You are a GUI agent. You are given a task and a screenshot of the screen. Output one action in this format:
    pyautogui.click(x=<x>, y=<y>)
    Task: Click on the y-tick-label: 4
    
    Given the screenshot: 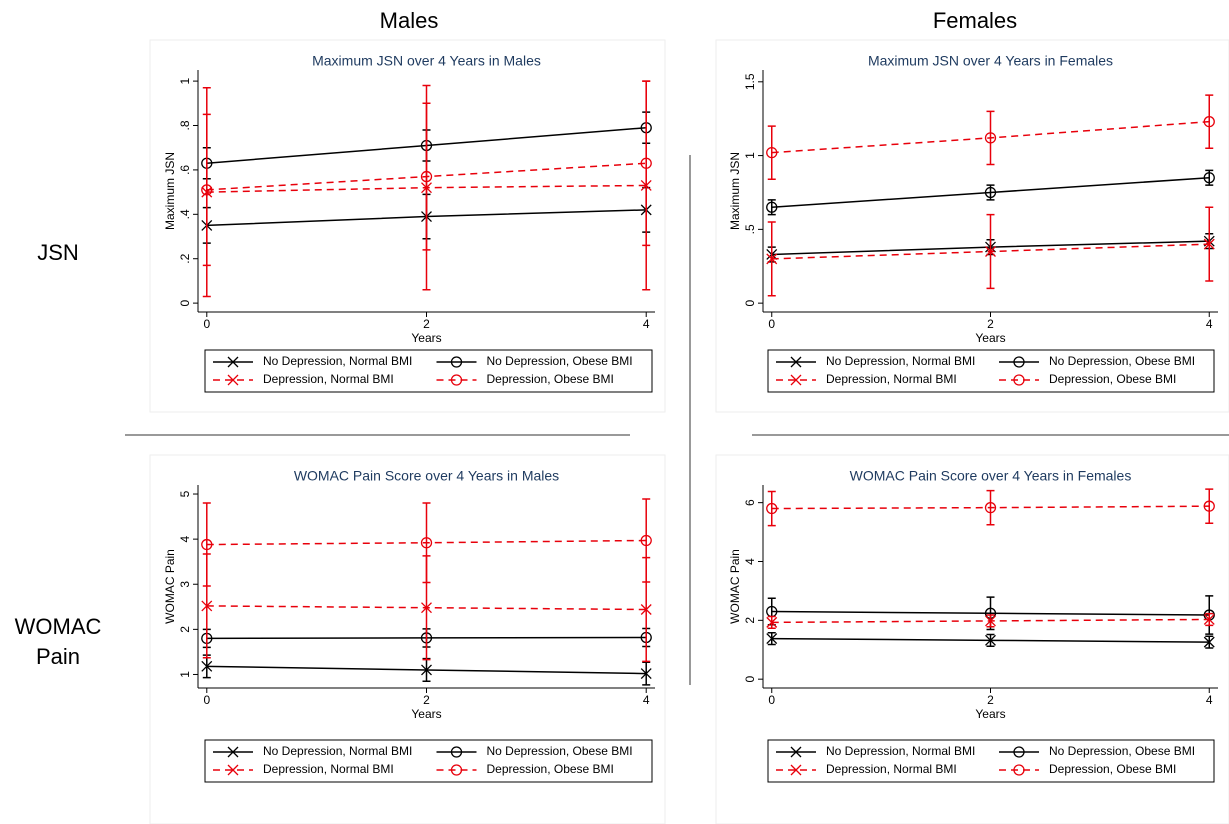 What is the action you would take?
    pyautogui.click(x=185, y=538)
    